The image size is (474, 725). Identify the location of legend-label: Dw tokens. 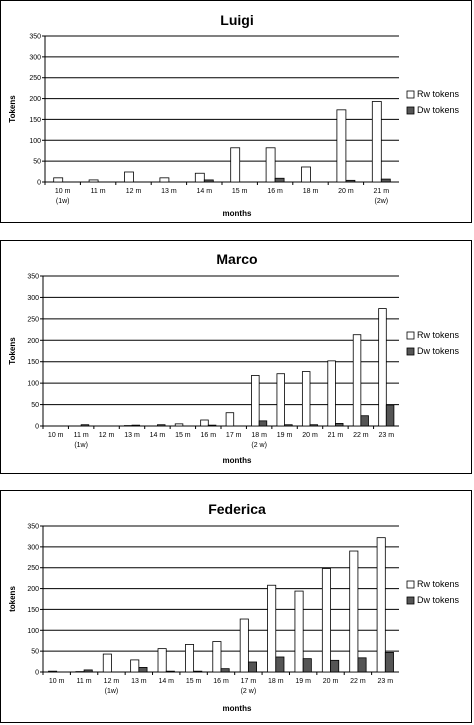
(438, 110).